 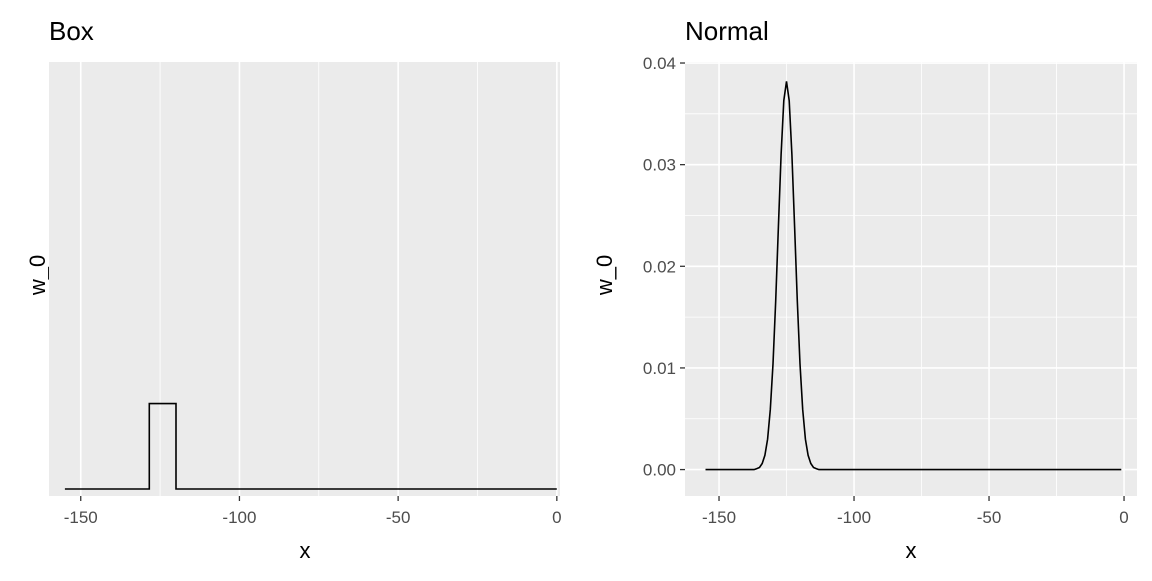 I want to click on y-tick-label: 0.02, so click(x=659, y=266).